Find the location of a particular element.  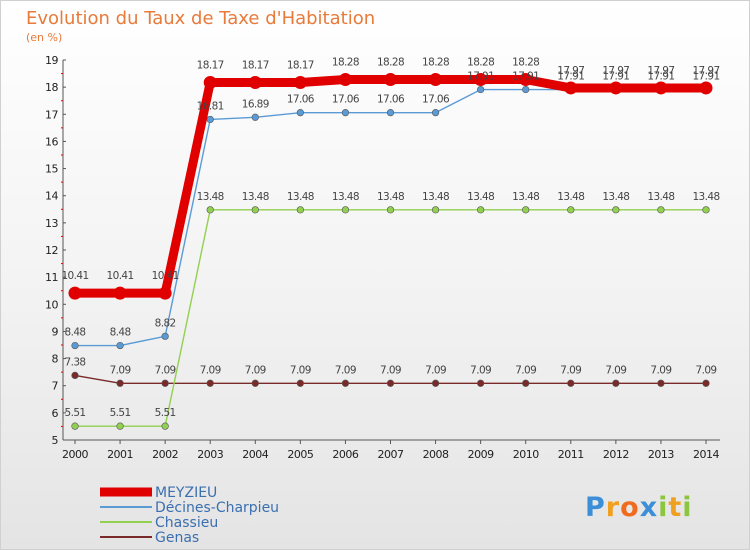

x-tick-label: 2011 is located at coordinates (571, 454).